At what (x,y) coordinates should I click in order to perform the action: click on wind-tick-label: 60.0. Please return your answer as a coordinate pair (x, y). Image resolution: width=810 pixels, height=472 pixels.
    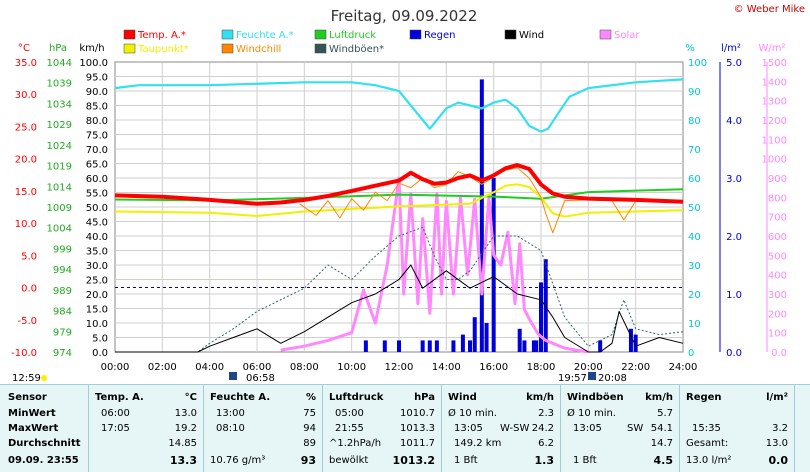
    Looking at the image, I should click on (97, 179).